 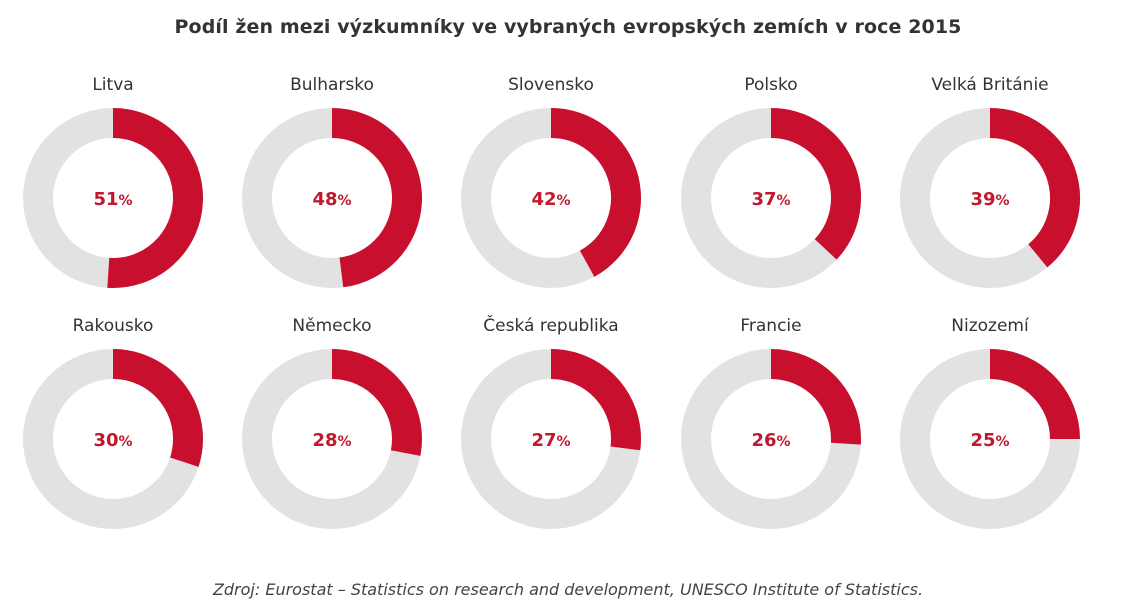 What do you see at coordinates (989, 199) in the screenshot?
I see `value-label: 39%` at bounding box center [989, 199].